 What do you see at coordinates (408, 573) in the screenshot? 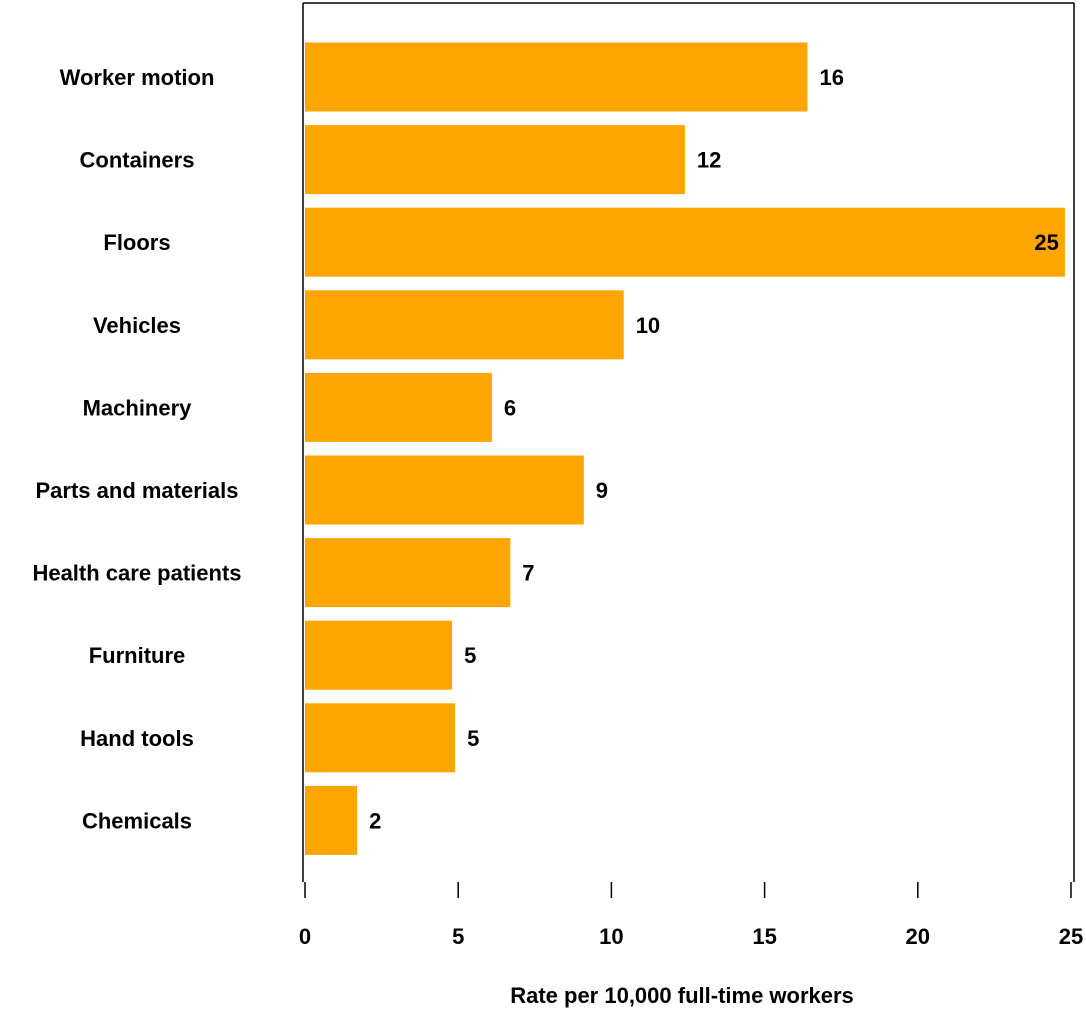
I see `bar-health-care-patients` at bounding box center [408, 573].